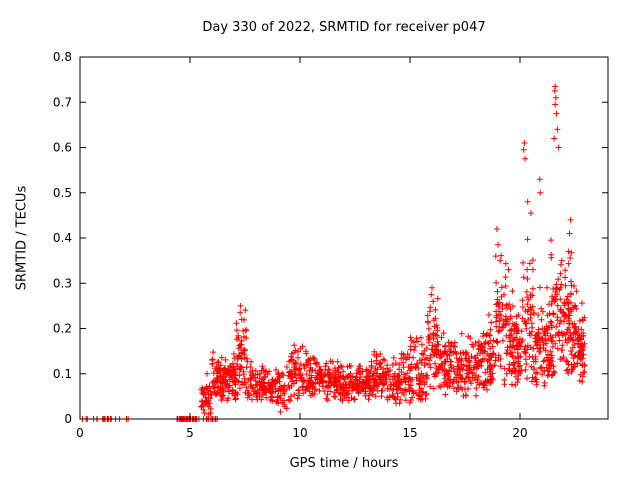 The width and height of the screenshot is (640, 480). What do you see at coordinates (190, 433) in the screenshot?
I see `svg-text: 5` at bounding box center [190, 433].